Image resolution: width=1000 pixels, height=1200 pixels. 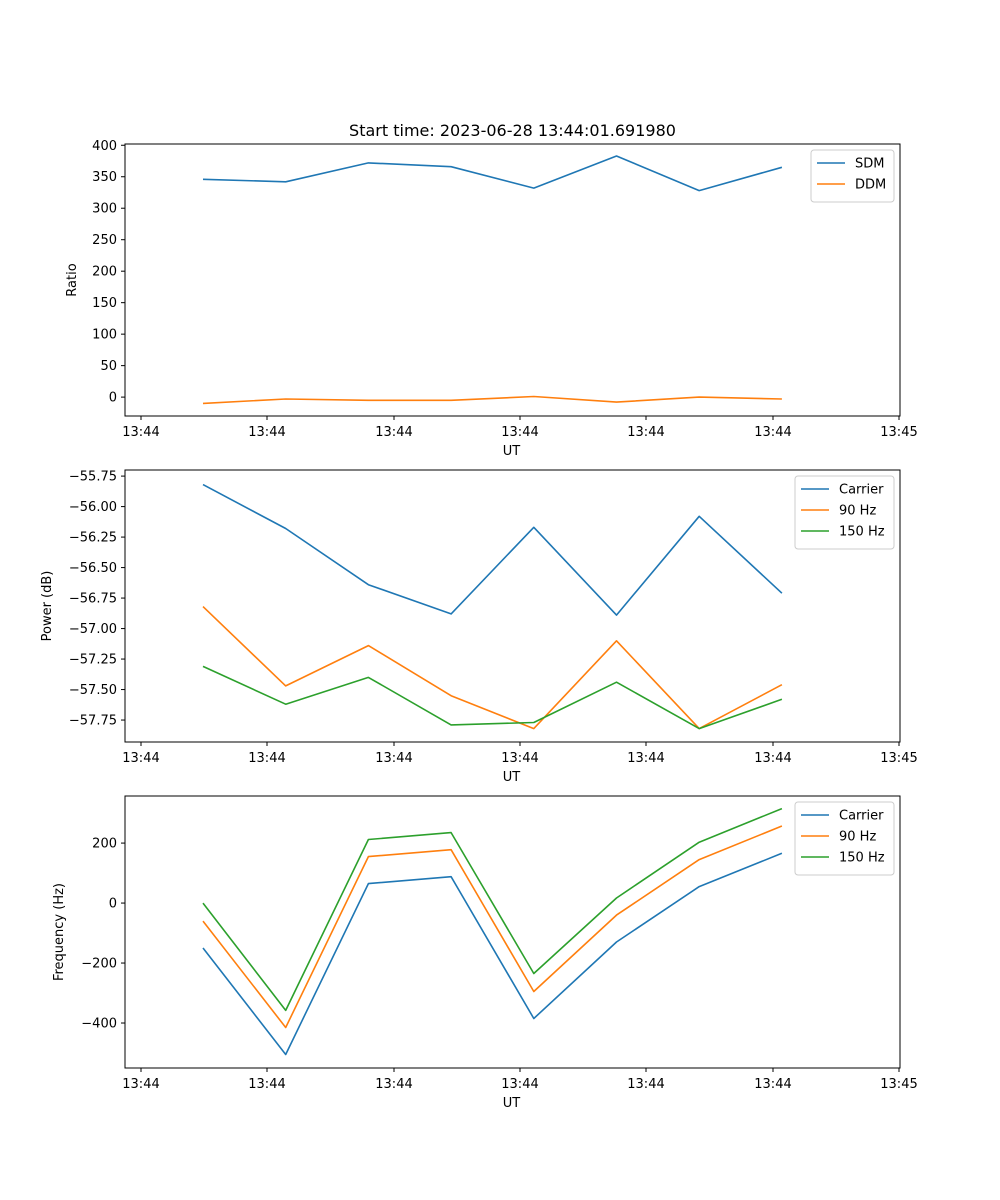 I want to click on y-tick-label: −56.50, so click(x=93, y=568).